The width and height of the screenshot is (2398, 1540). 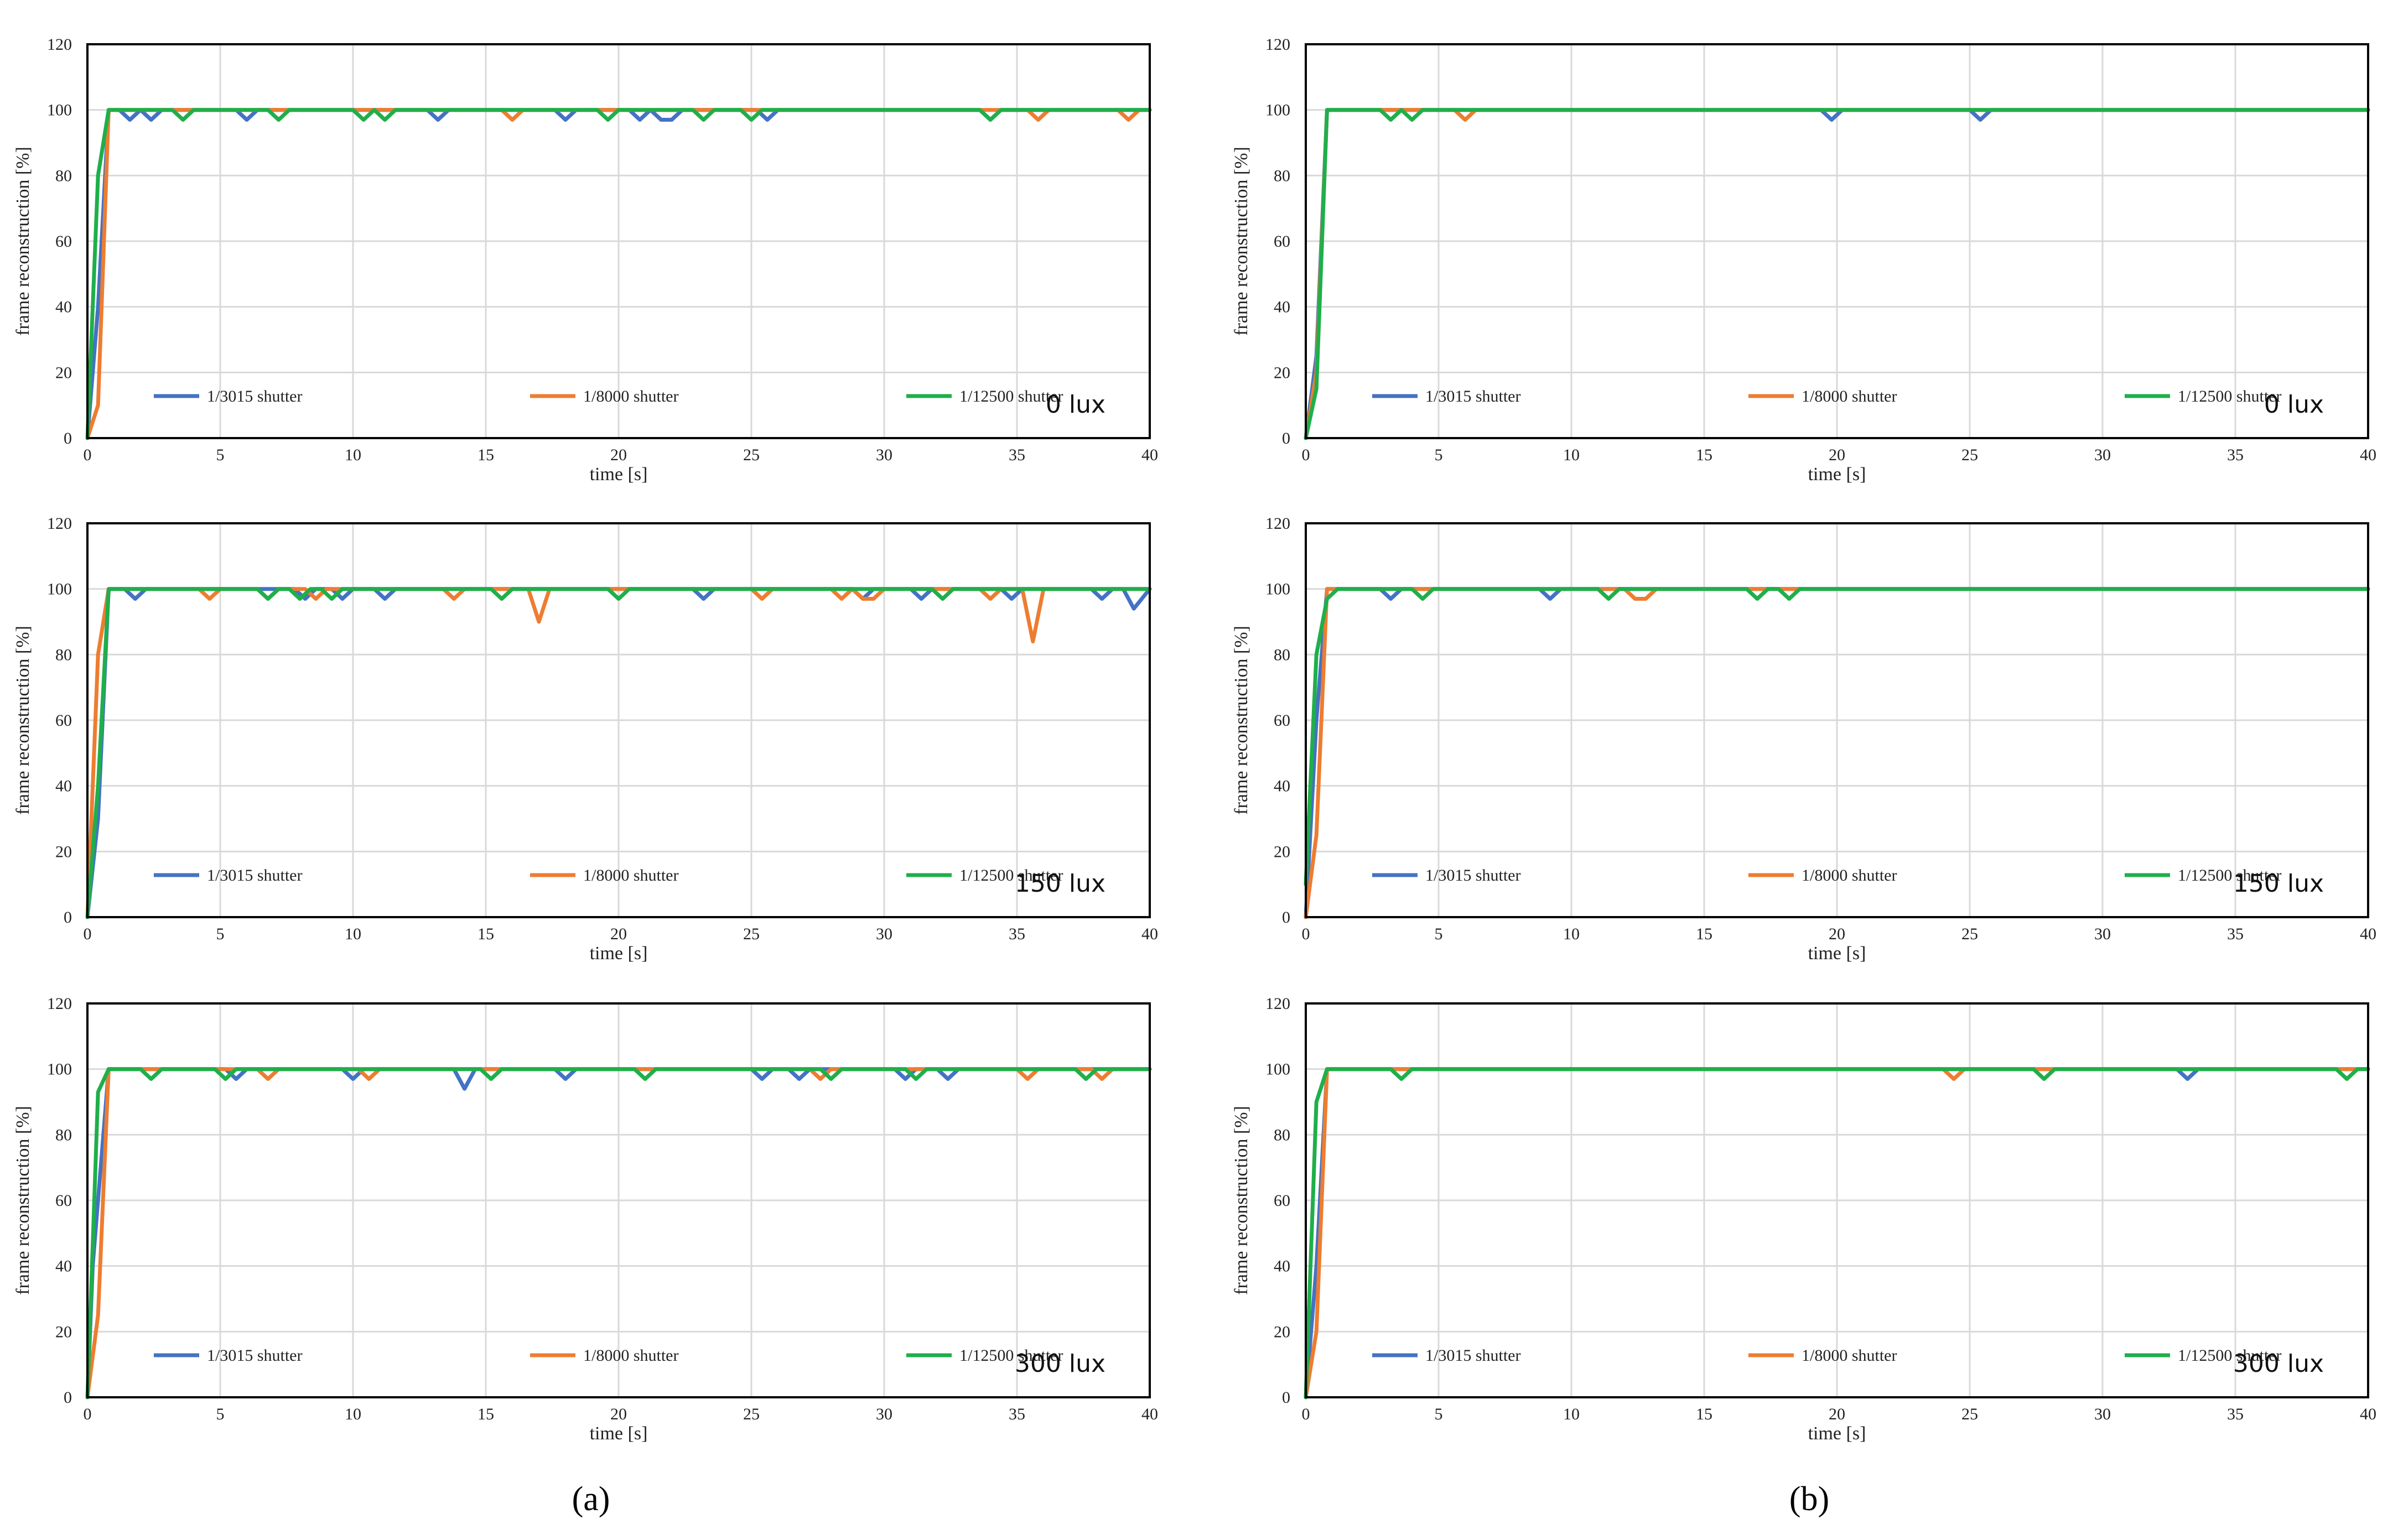 I want to click on panel-label-b: (b), so click(x=1809, y=1499).